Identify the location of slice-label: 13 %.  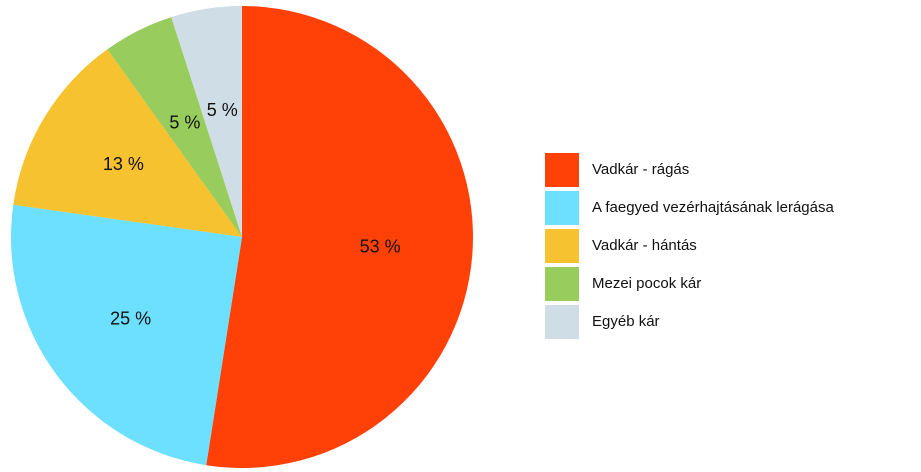
(123, 164).